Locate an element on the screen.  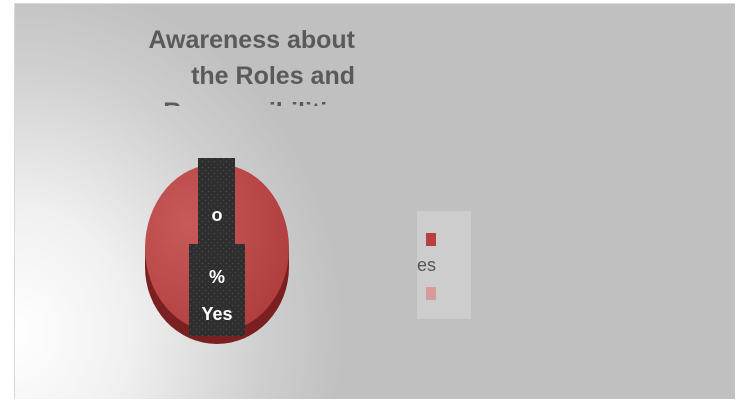
chart-title-line-3: Responsibilities is located at coordinates (230, 100).